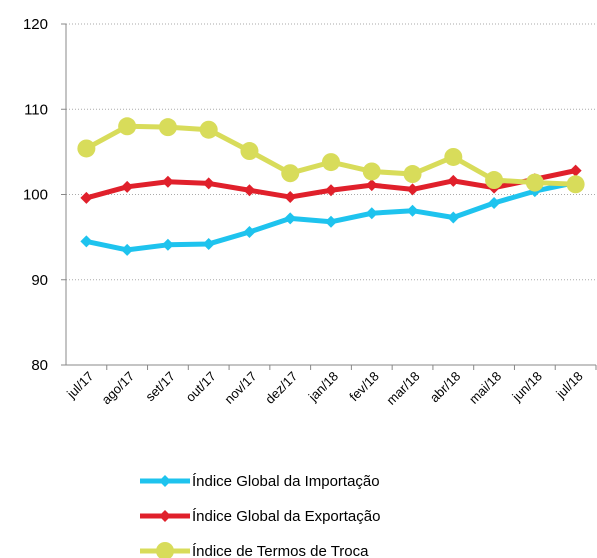 The width and height of the screenshot is (597, 558). Describe the element at coordinates (323, 387) in the screenshot. I see `x-tick-label: jan/18` at that location.